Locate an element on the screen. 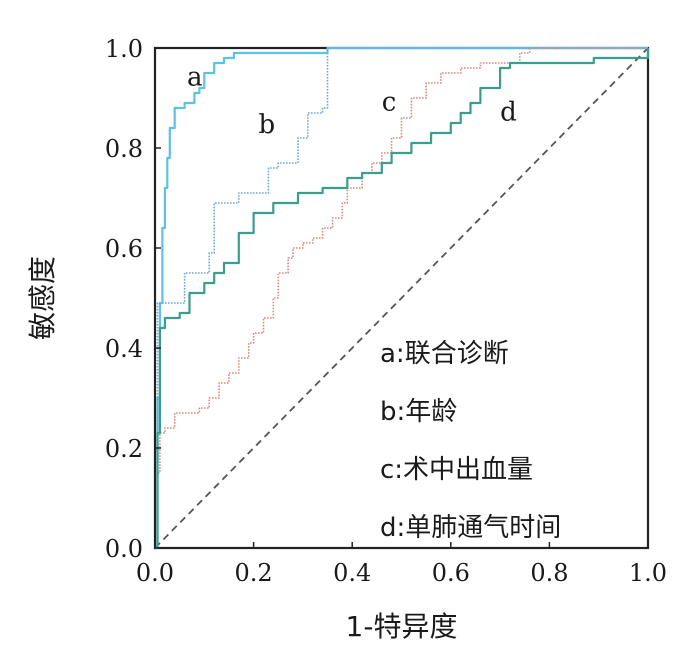 The image size is (699, 656). y-axis-title: 敏感度 is located at coordinates (42, 298).